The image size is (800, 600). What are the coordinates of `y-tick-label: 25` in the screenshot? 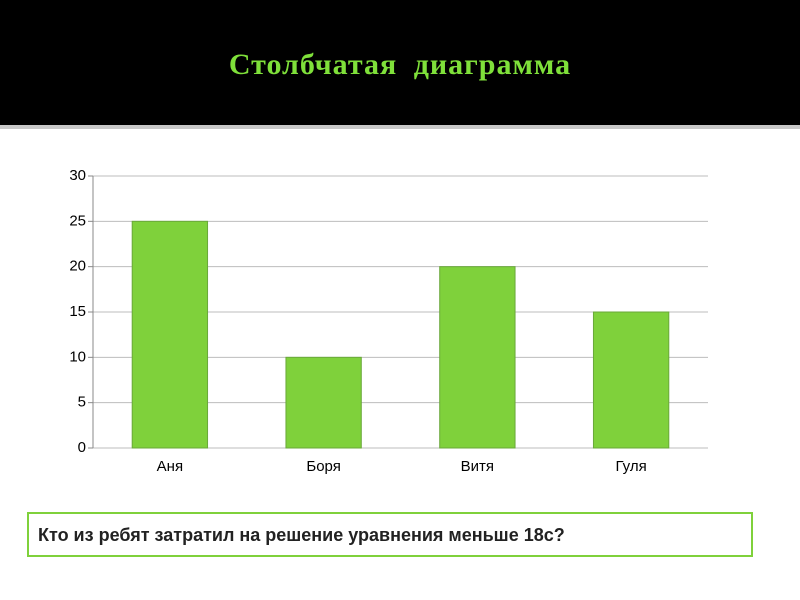 It's located at (77, 220).